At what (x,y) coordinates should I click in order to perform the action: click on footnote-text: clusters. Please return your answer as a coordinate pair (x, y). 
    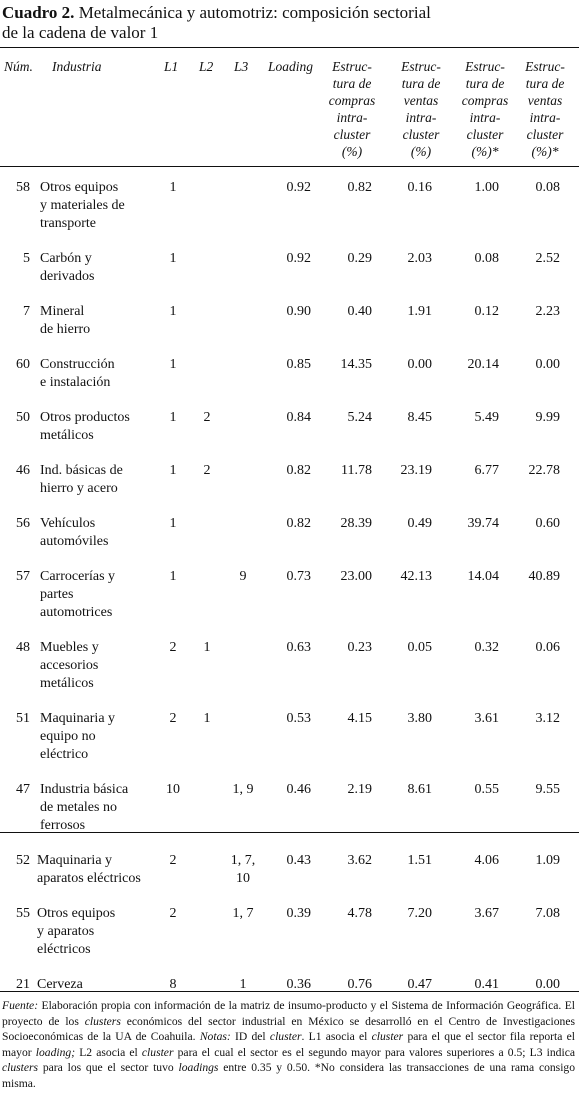
    Looking at the image, I should click on (102, 1021).